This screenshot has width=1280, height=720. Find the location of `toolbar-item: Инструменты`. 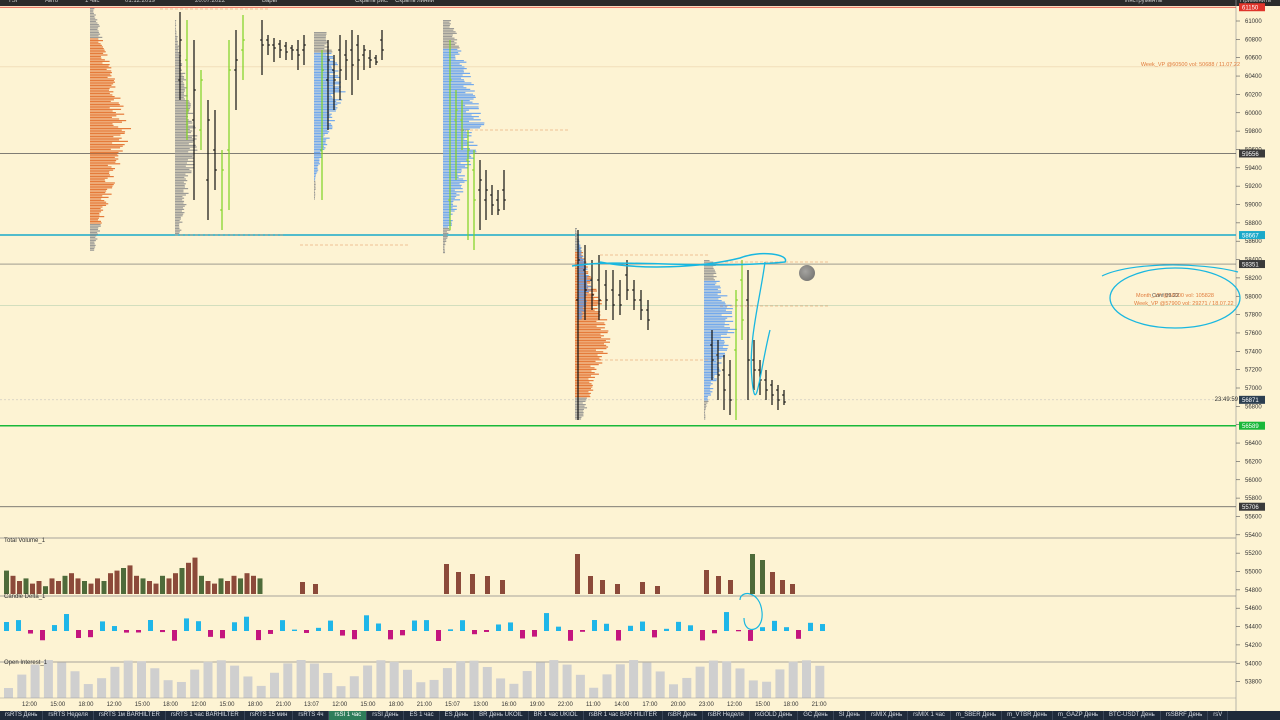

toolbar-item: Инструменты is located at coordinates (1144, 2).